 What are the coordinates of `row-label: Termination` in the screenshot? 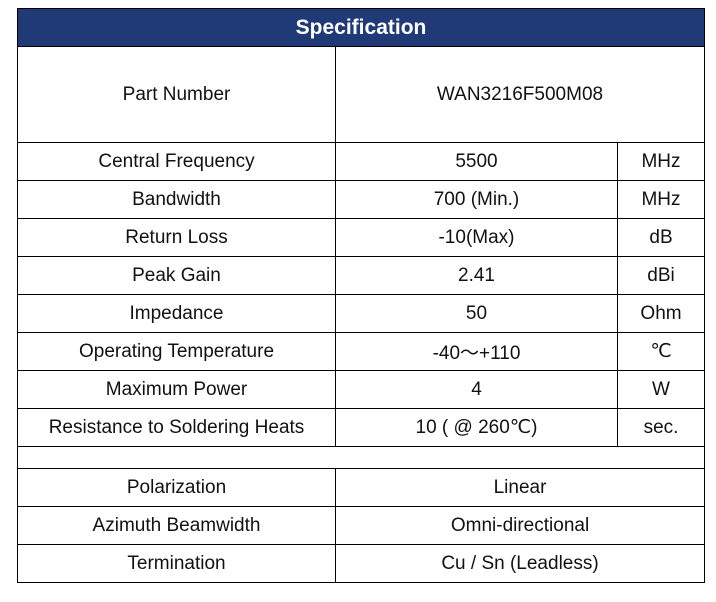 It's located at (176, 563).